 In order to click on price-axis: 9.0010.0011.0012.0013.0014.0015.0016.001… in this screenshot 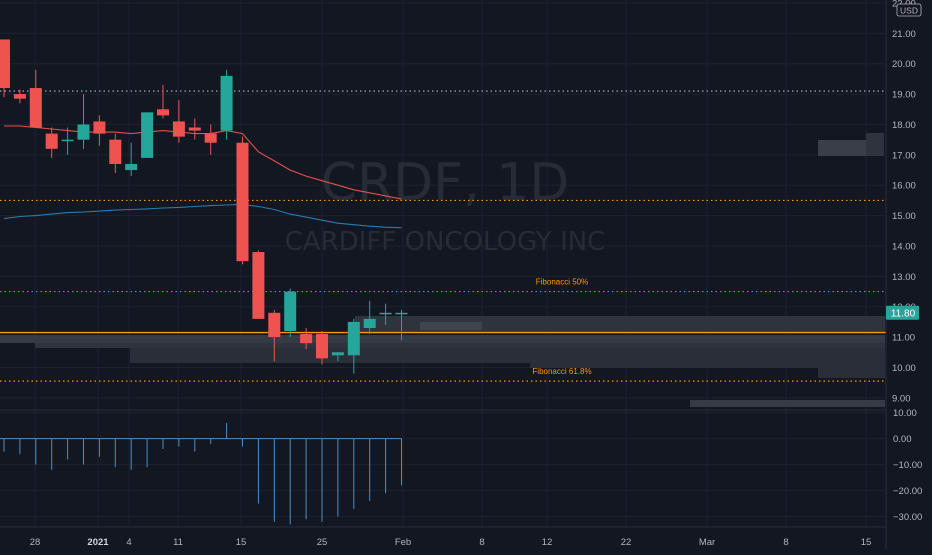, I will do `click(904, 202)`.